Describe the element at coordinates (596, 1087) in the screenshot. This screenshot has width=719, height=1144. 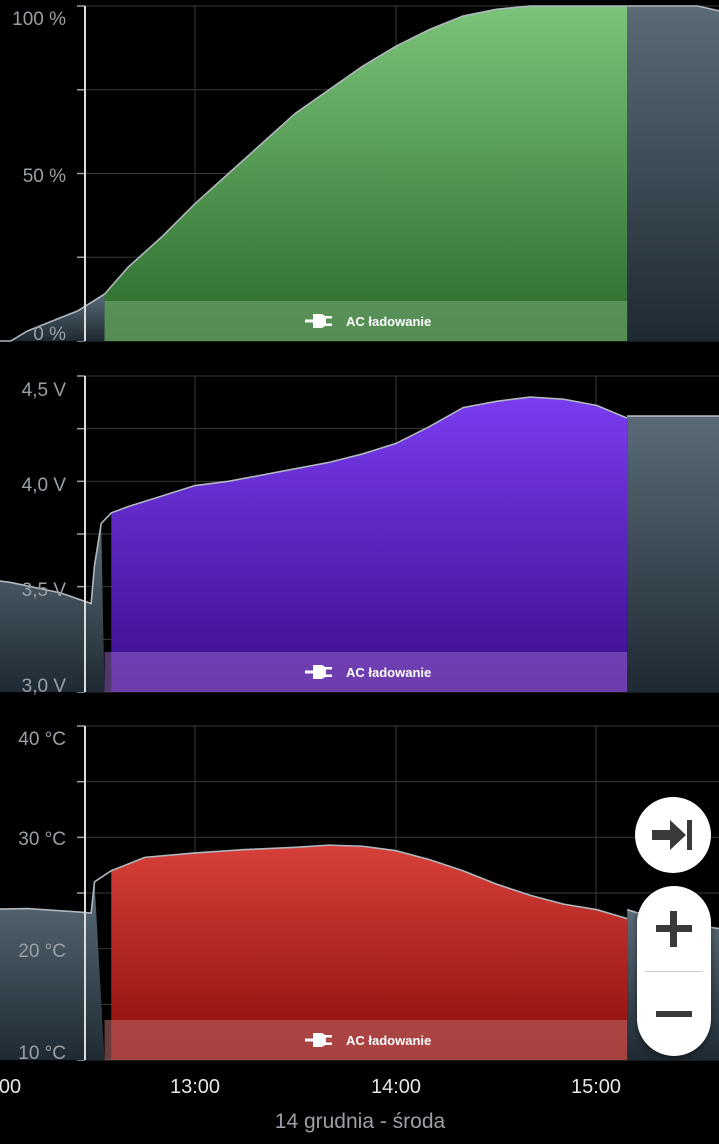
I see `x-tick-label: 15:00` at that location.